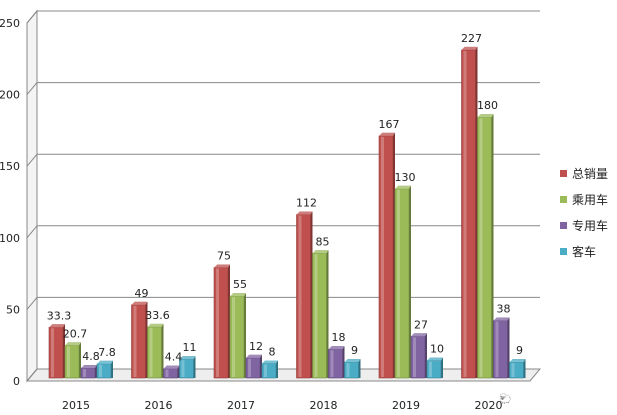 Image resolution: width=617 pixels, height=415 pixels. I want to click on data-label: 227, so click(471, 38).